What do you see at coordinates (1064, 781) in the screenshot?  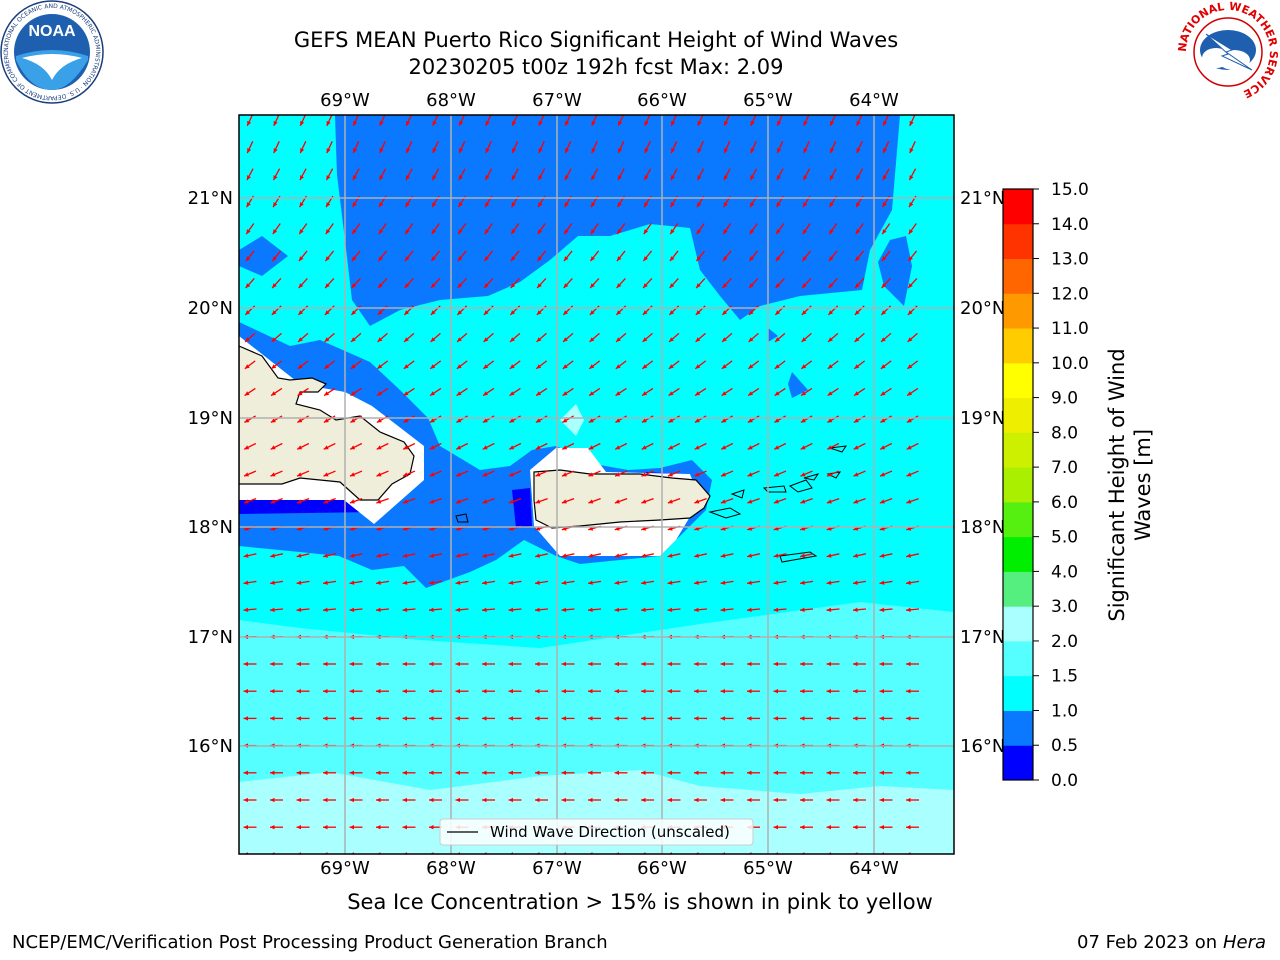 I see `colorbar-tick-label: 0.0` at bounding box center [1064, 781].